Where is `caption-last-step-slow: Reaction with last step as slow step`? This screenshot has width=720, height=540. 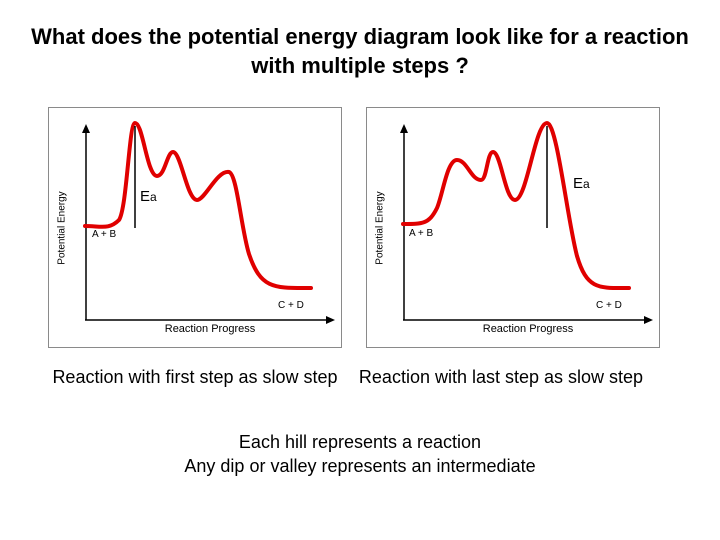 caption-last-step-slow: Reaction with last step as slow step is located at coordinates (501, 377).